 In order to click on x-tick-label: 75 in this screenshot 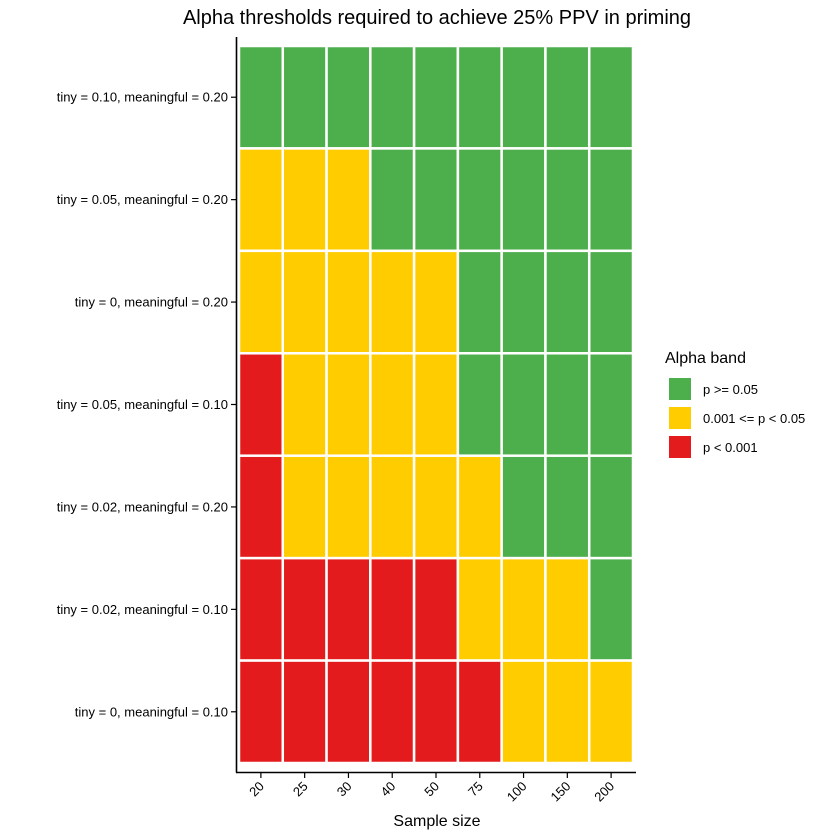, I will do `click(475, 789)`.